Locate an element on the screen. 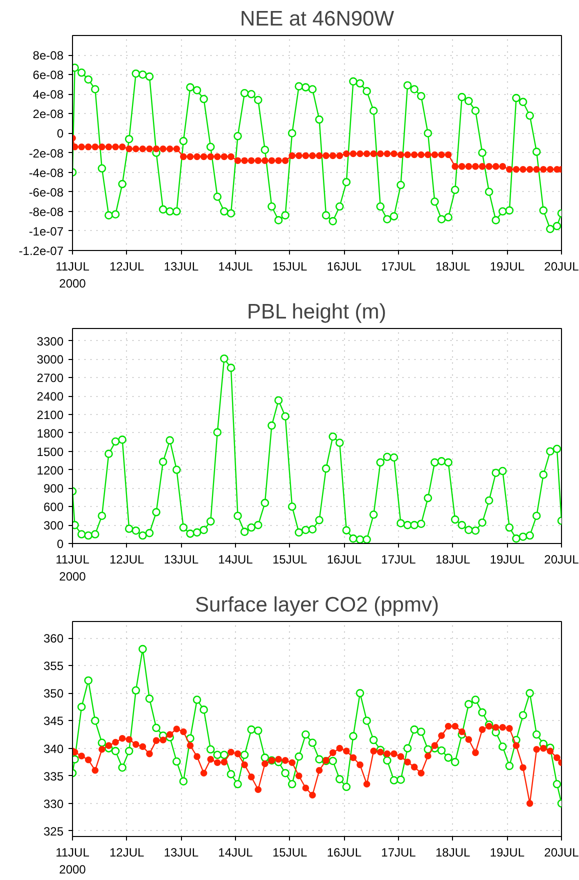 The height and width of the screenshot is (880, 579). y-tick-label: 8e-08 is located at coordinates (48, 55).